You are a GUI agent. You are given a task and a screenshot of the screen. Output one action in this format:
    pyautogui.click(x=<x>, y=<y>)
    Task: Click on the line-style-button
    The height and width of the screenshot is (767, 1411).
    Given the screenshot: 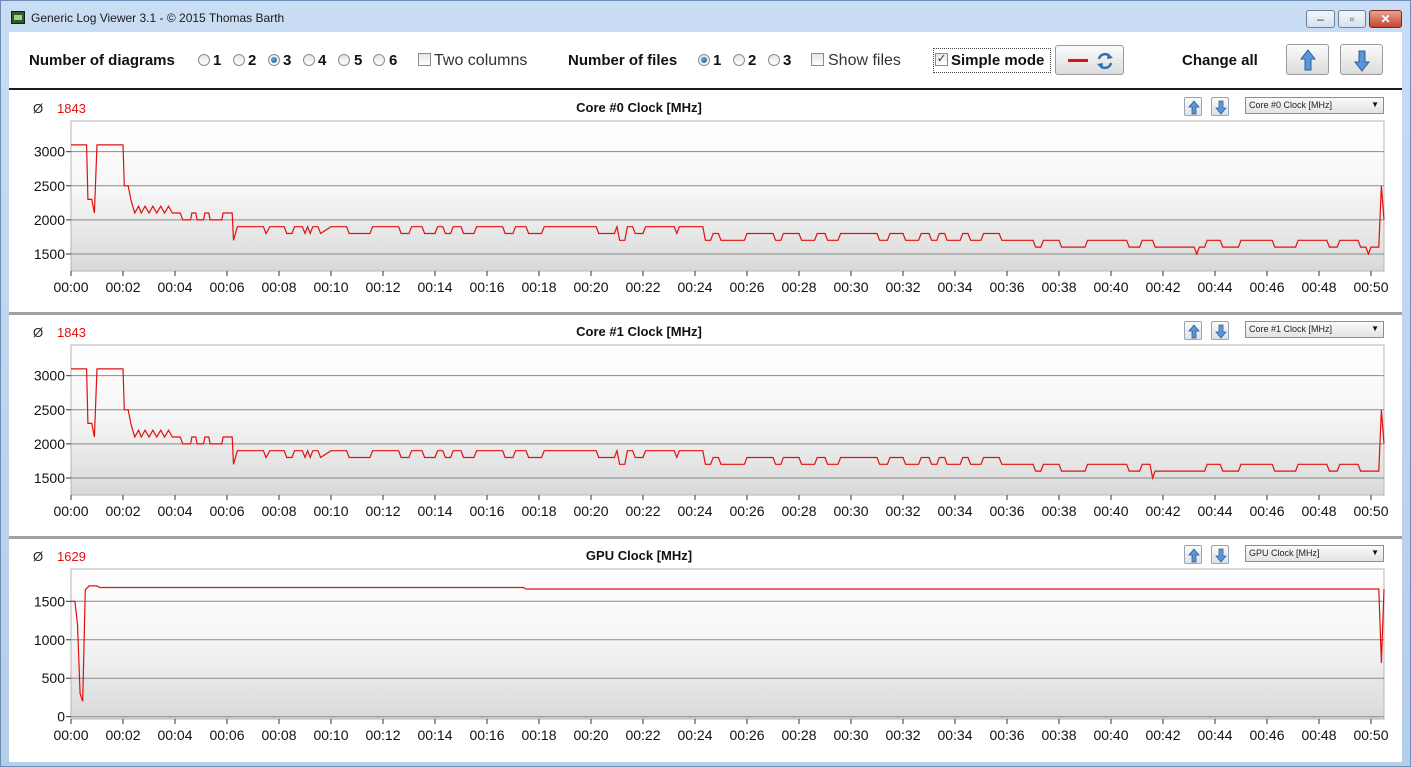 What is the action you would take?
    pyautogui.click(x=1089, y=60)
    